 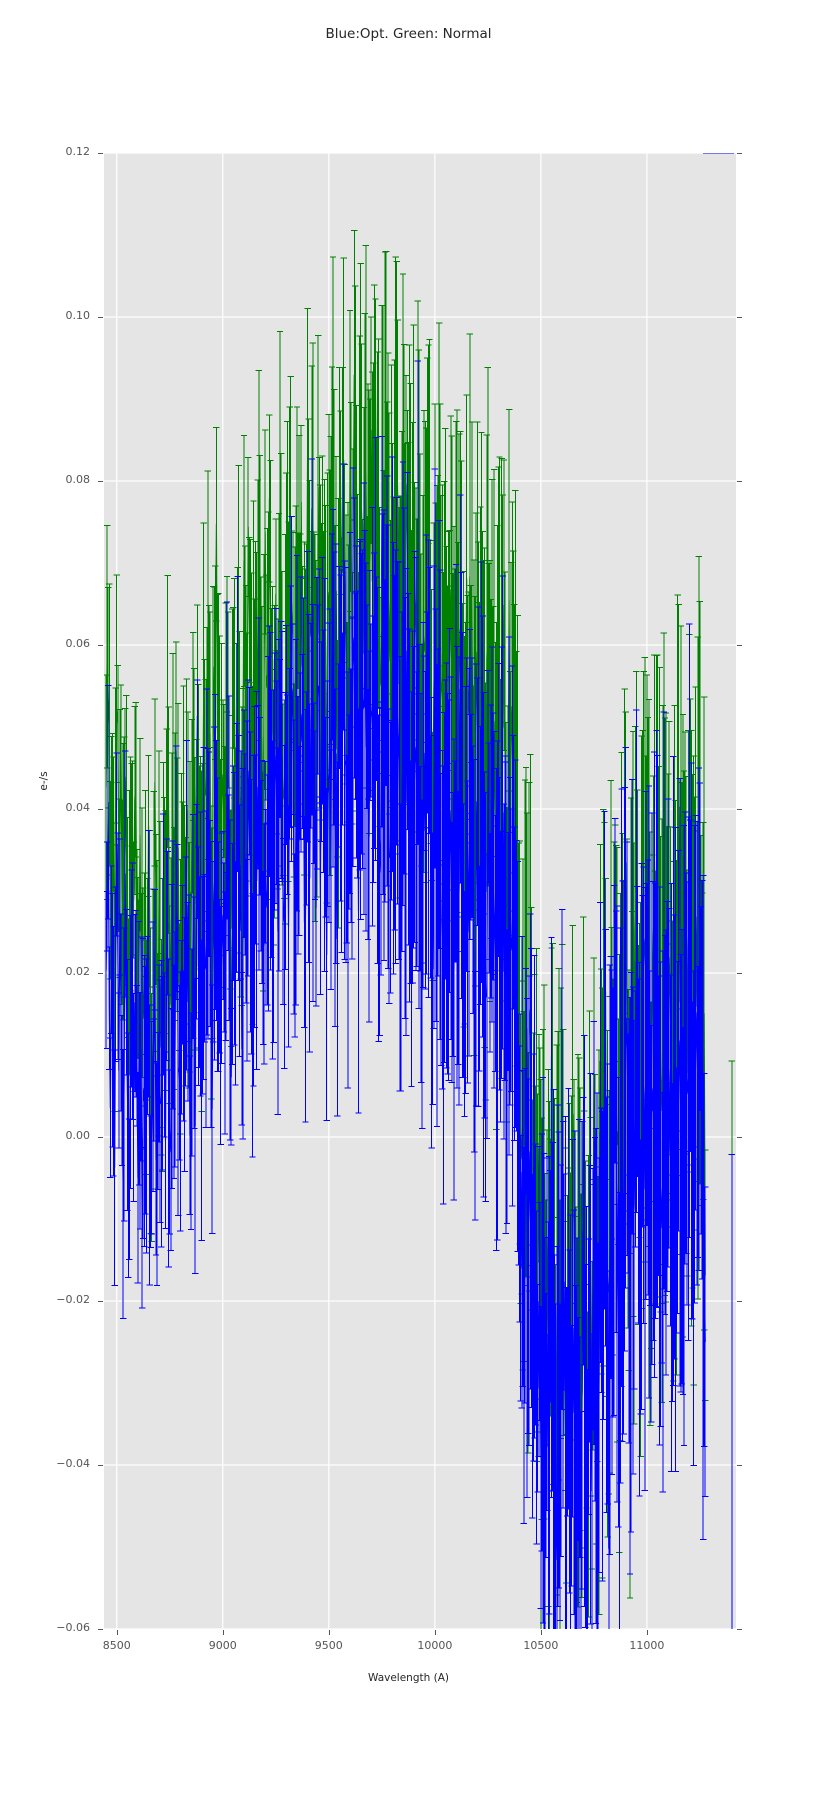 I want to click on y-tick-label: −0.04, so click(x=73, y=1463).